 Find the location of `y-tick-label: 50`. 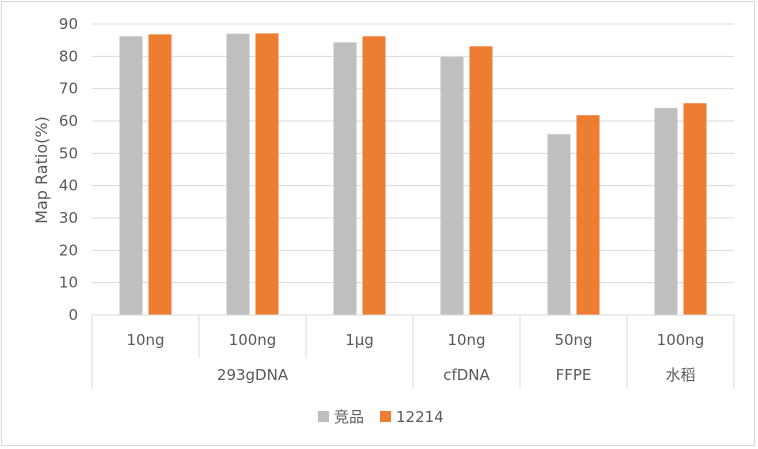

y-tick-label: 50 is located at coordinates (68, 153).